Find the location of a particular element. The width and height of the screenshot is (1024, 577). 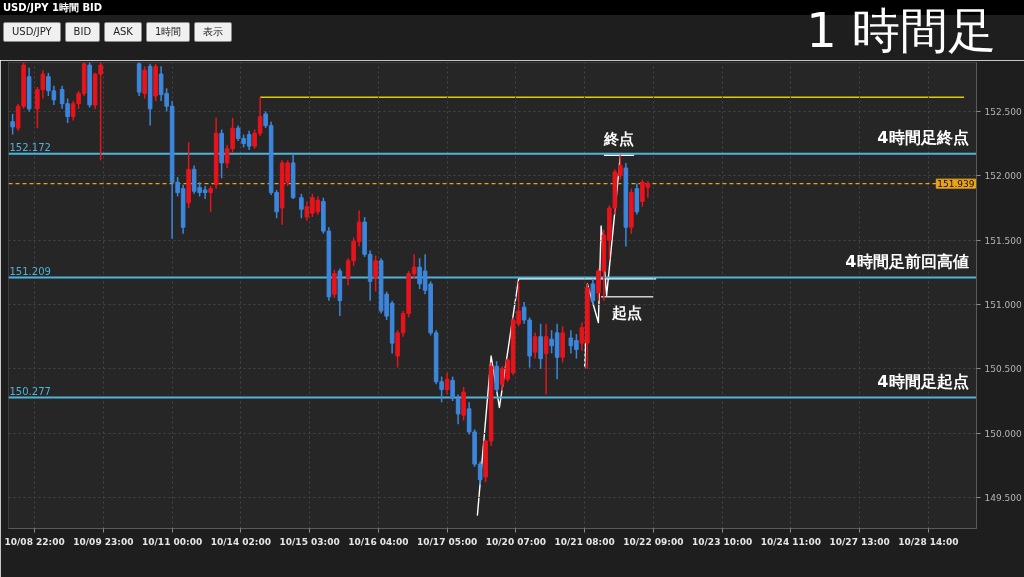

y-tick-label: 152.000 is located at coordinates (1003, 176).